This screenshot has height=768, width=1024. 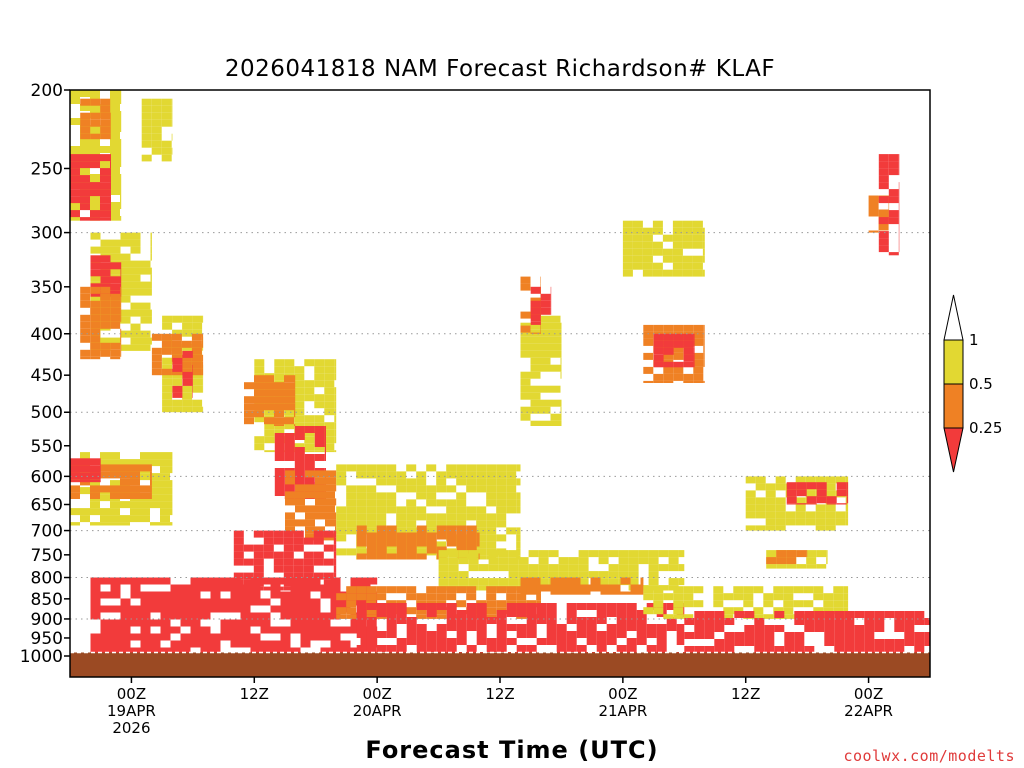 I want to click on credit-text: coolwx.com/modelts, so click(x=929, y=756).